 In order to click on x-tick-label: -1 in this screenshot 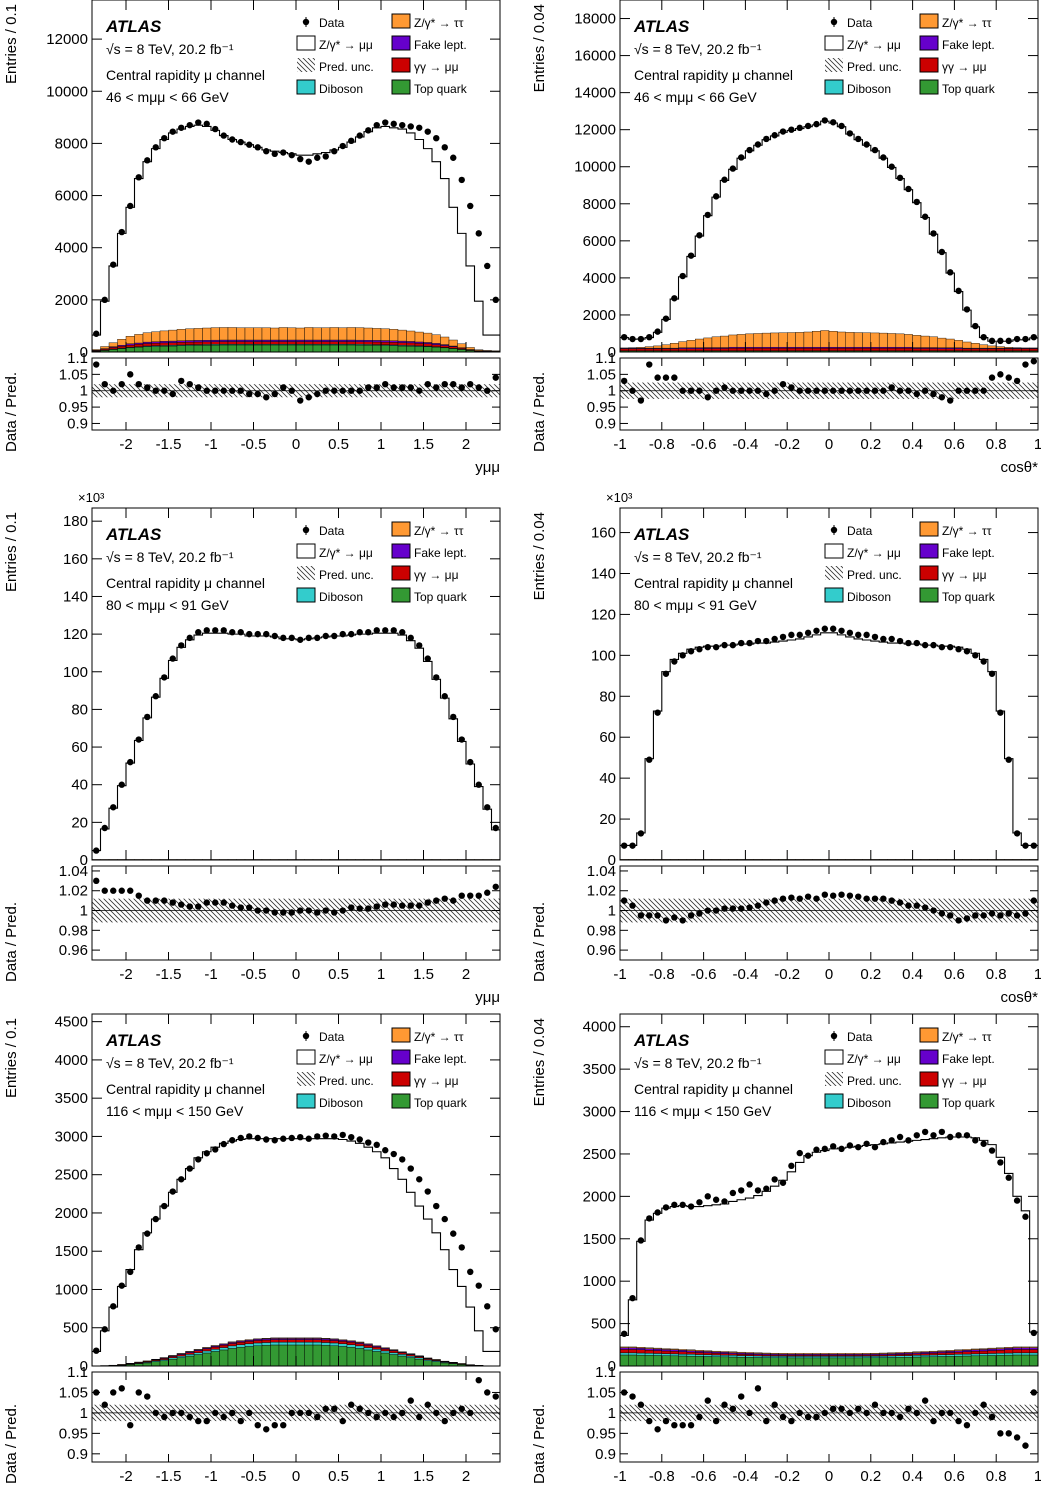, I will do `click(619, 974)`.